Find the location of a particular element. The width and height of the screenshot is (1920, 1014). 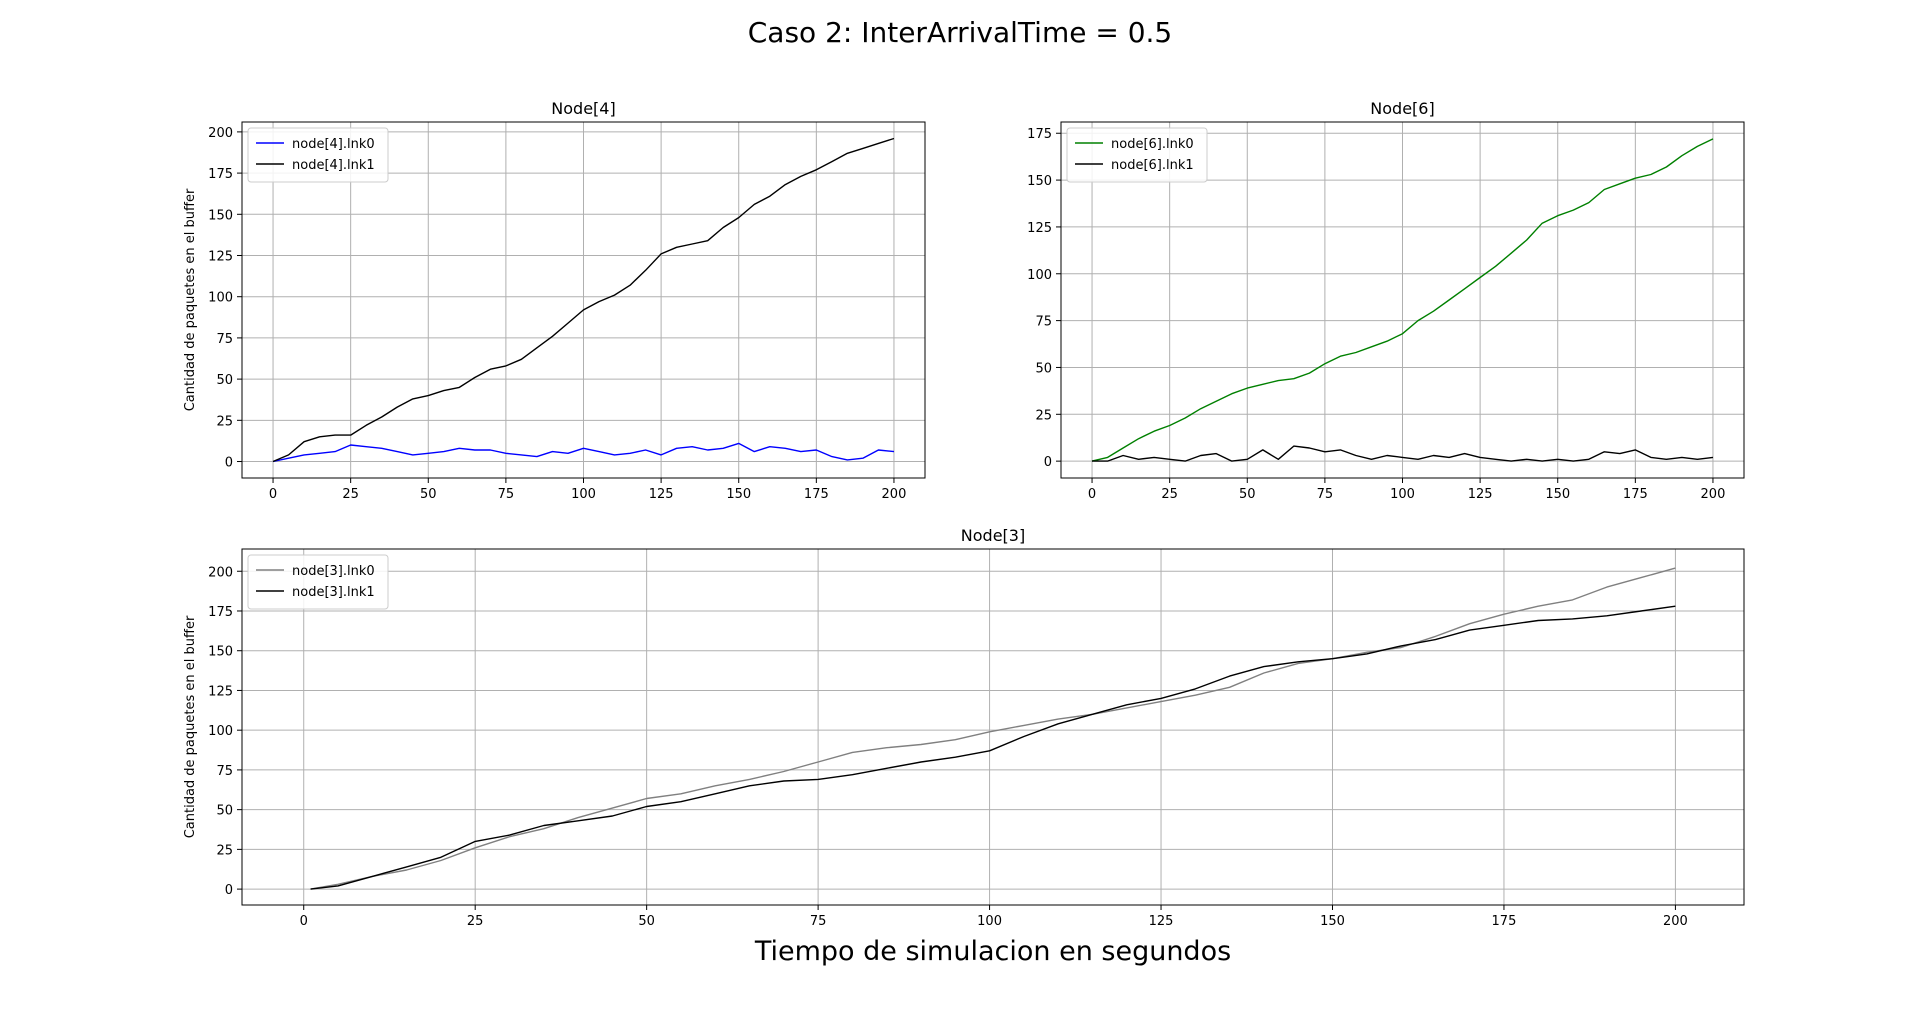

series-line-node[6].lnk0 is located at coordinates (1402, 300).